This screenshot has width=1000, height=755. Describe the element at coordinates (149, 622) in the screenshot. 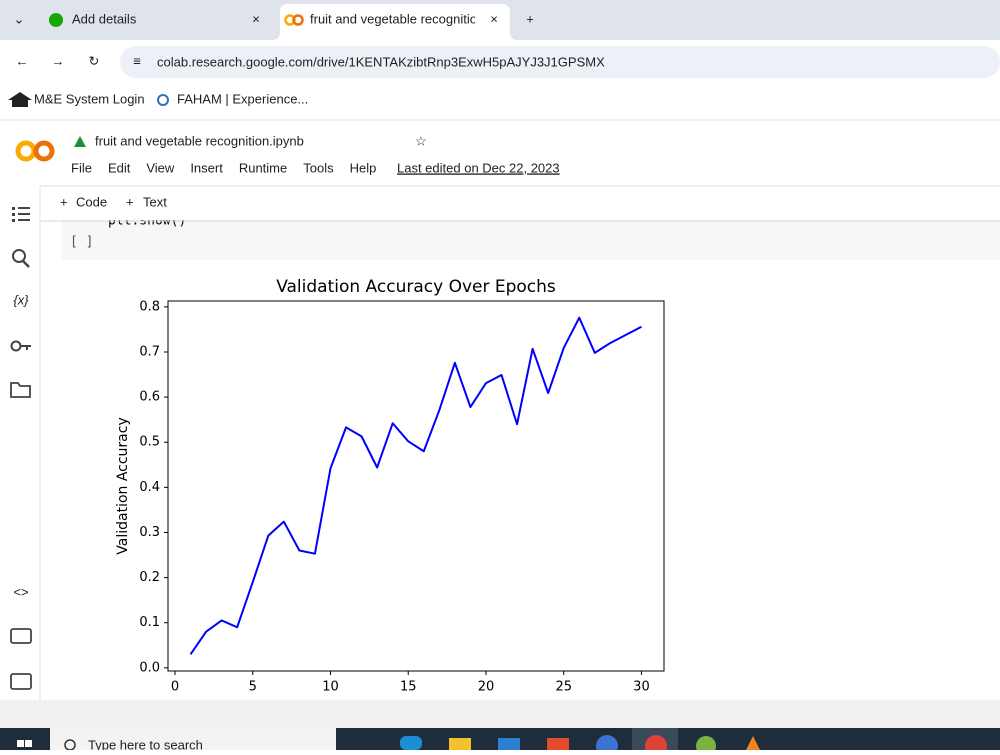

I see `y-tick-label: 0.1` at that location.